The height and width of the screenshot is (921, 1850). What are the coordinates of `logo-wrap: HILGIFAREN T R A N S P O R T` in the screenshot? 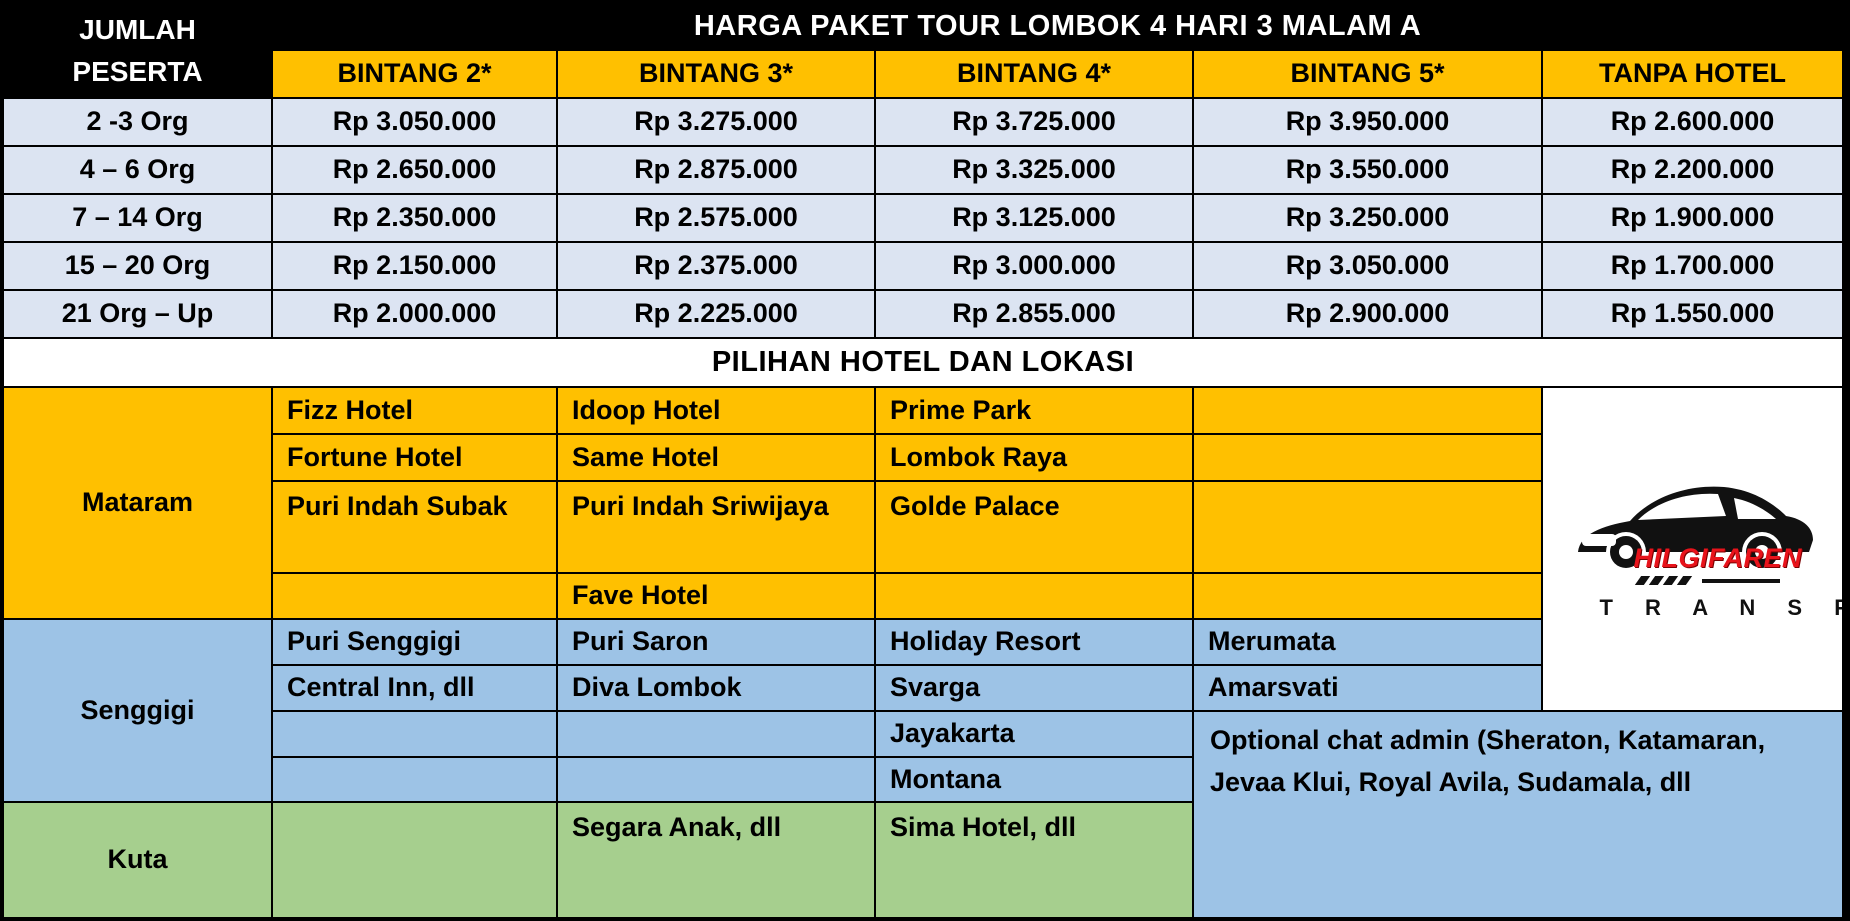 It's located at (1705, 549).